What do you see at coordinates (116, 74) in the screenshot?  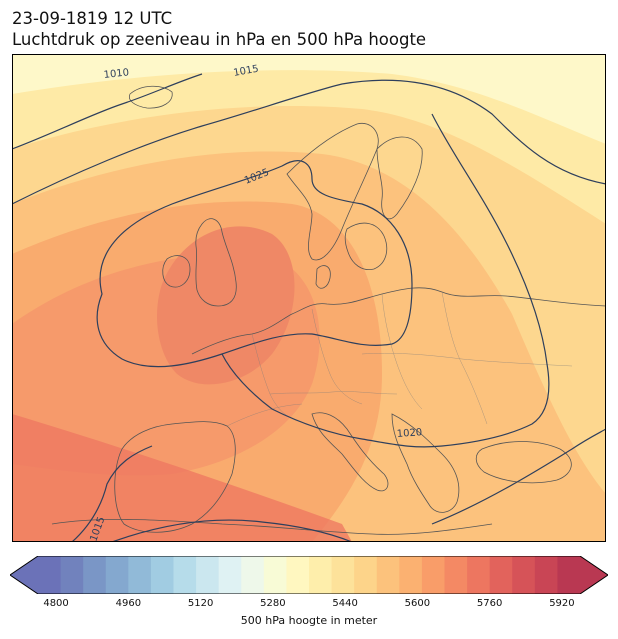 I see `isobar-label-1010: 1010` at bounding box center [116, 74].